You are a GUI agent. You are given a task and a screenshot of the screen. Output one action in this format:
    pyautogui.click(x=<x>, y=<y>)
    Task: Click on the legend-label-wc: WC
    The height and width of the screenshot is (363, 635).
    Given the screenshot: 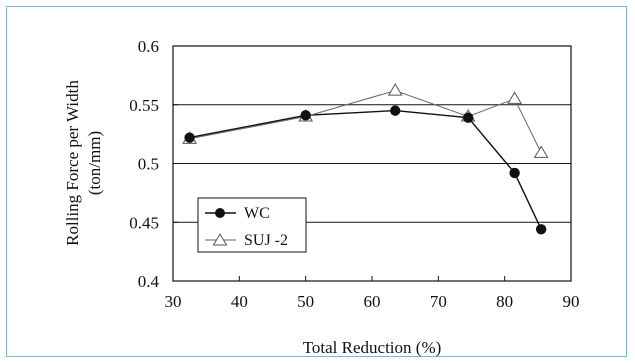 What is the action you would take?
    pyautogui.click(x=257, y=213)
    